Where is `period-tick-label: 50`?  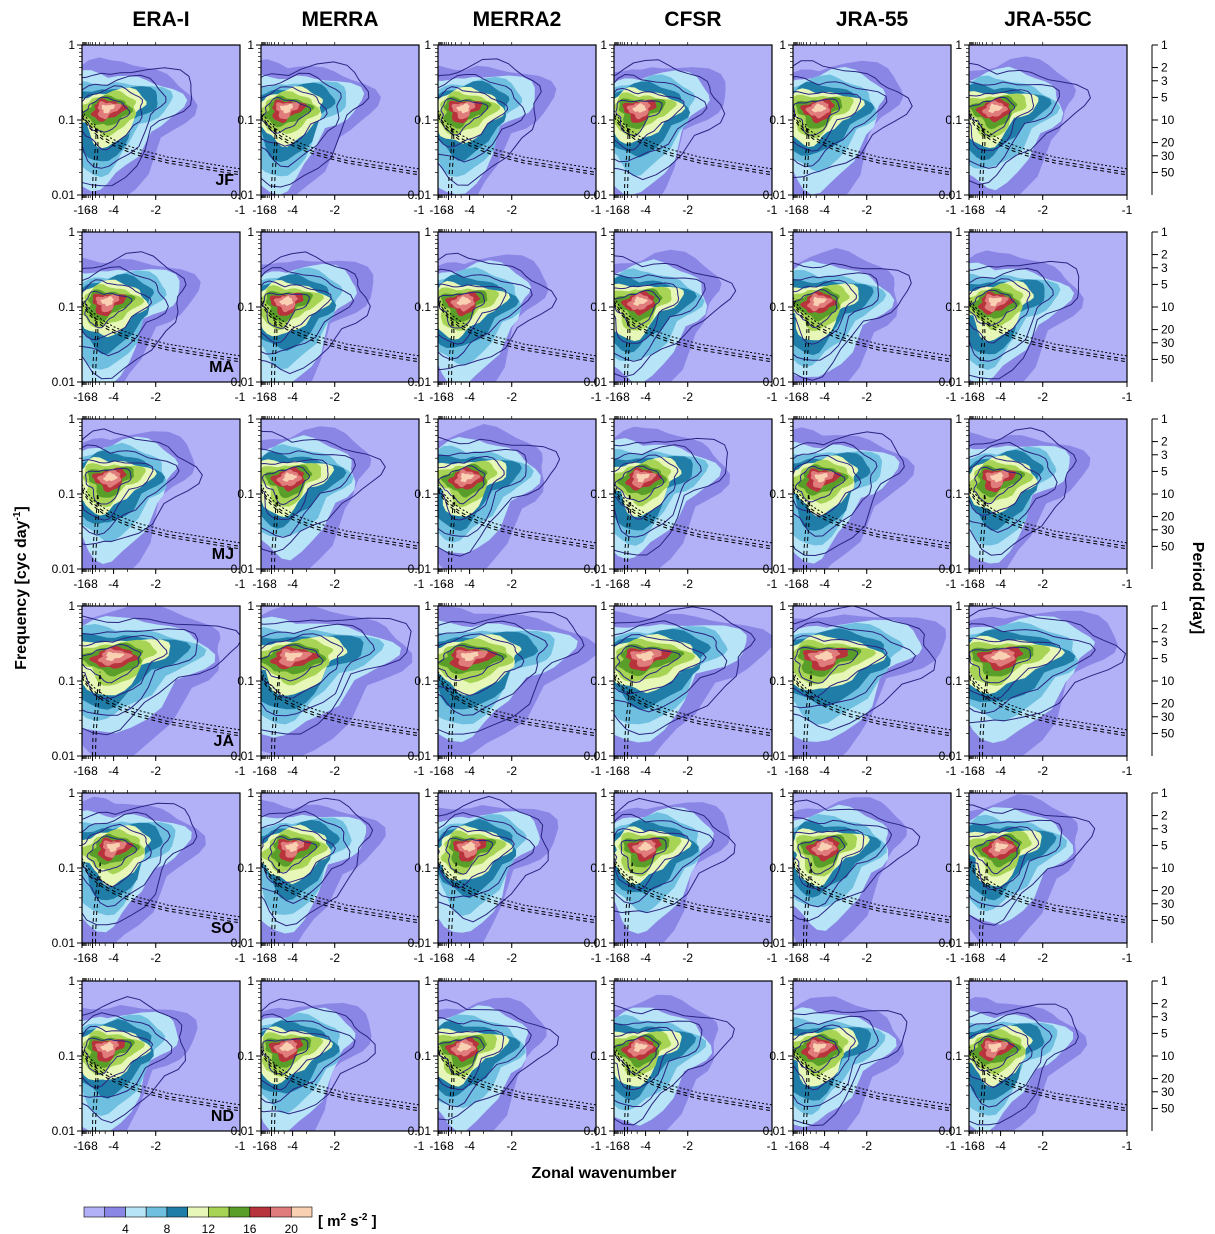 period-tick-label: 50 is located at coordinates (1168, 546).